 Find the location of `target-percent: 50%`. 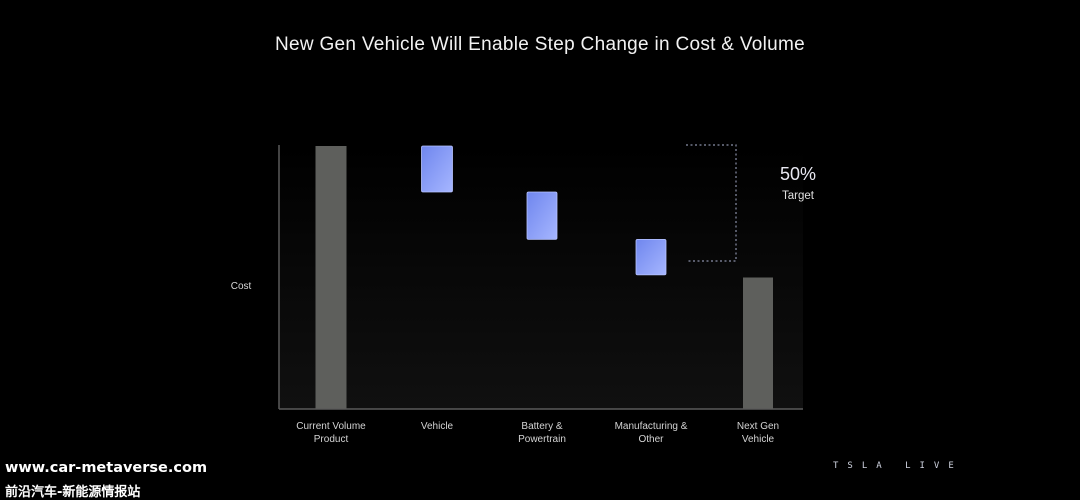

target-percent: 50% is located at coordinates (798, 174).